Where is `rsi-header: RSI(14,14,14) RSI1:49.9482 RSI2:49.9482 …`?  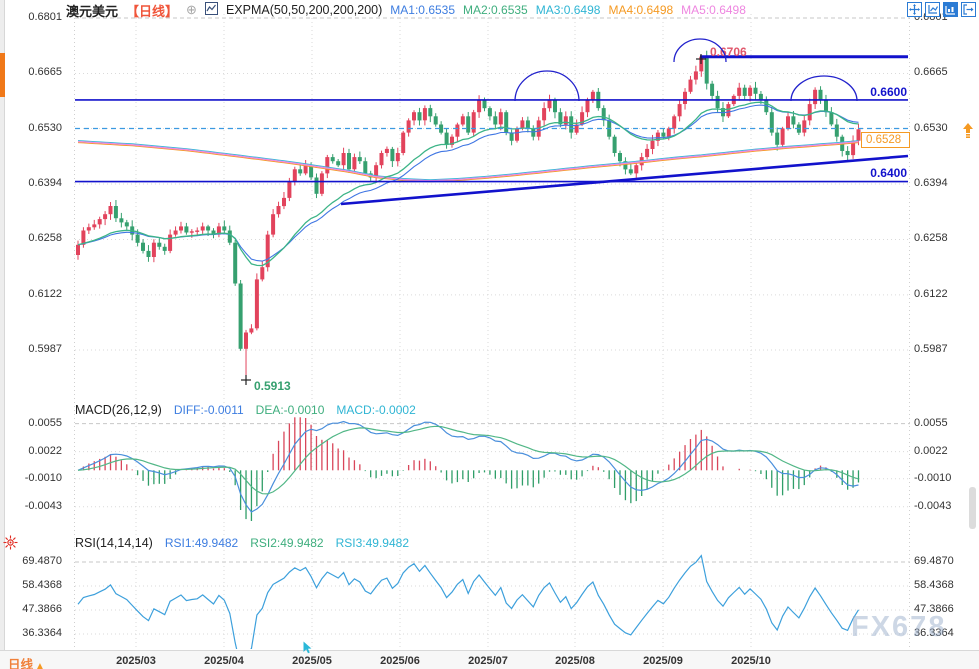
rsi-header: RSI(14,14,14) RSI1:49.9482 RSI2:49.9482 … is located at coordinates (242, 543).